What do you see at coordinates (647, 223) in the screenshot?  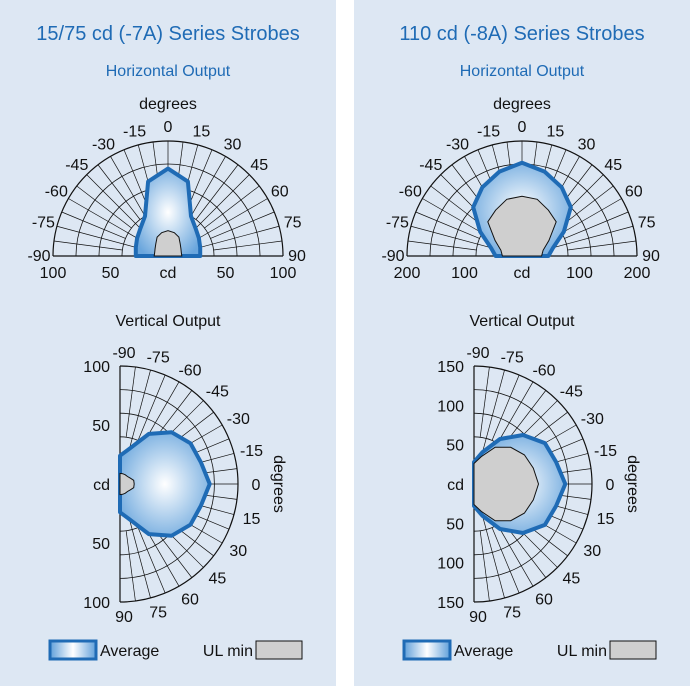 I see `horizontal-angle-tick: 75` at bounding box center [647, 223].